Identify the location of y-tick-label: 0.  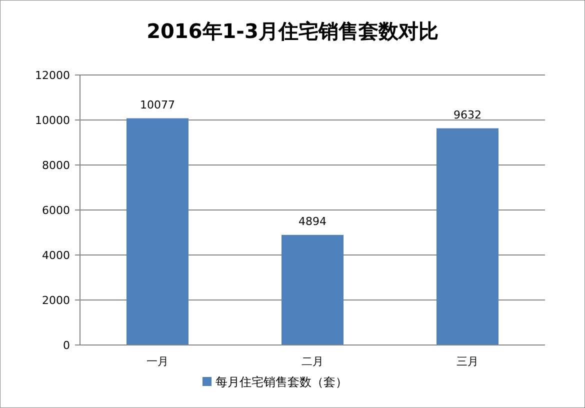
(66, 345).